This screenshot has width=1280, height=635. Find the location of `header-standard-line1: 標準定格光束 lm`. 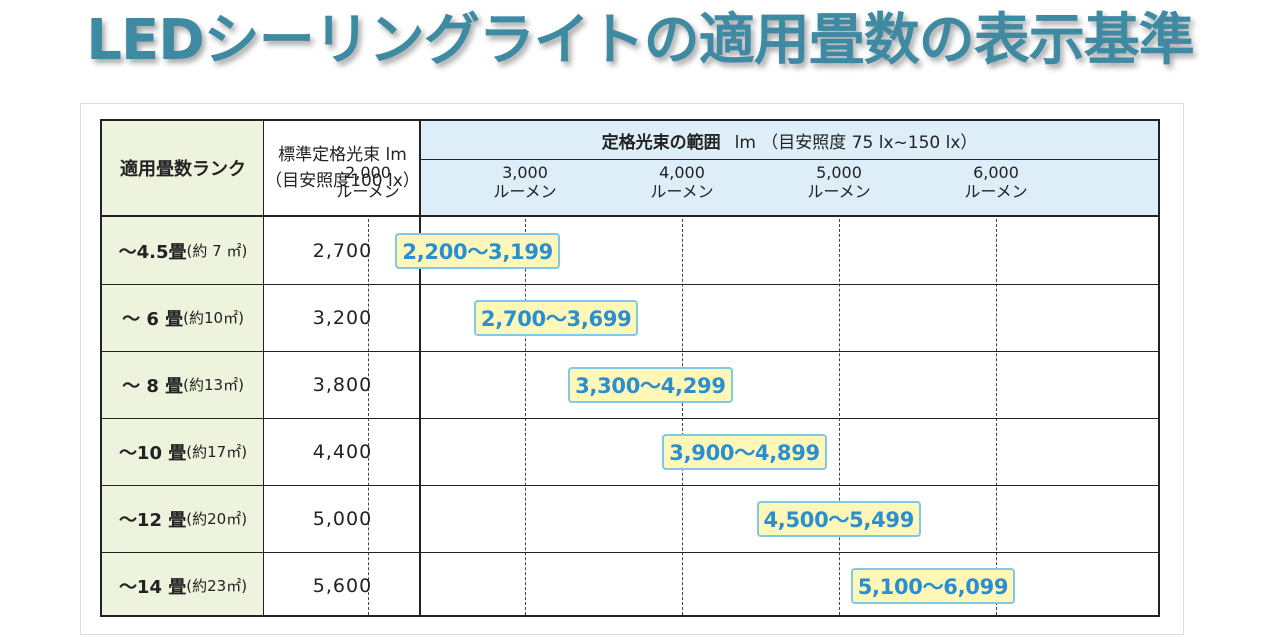

header-standard-line1: 標準定格光束 lm is located at coordinates (342, 155).